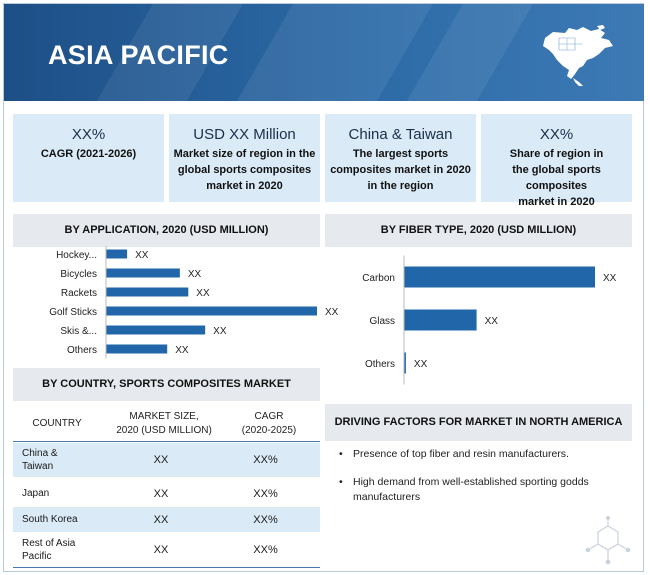 The height and width of the screenshot is (575, 650). Describe the element at coordinates (78, 274) in the screenshot. I see `category-label: Bicycles` at that location.